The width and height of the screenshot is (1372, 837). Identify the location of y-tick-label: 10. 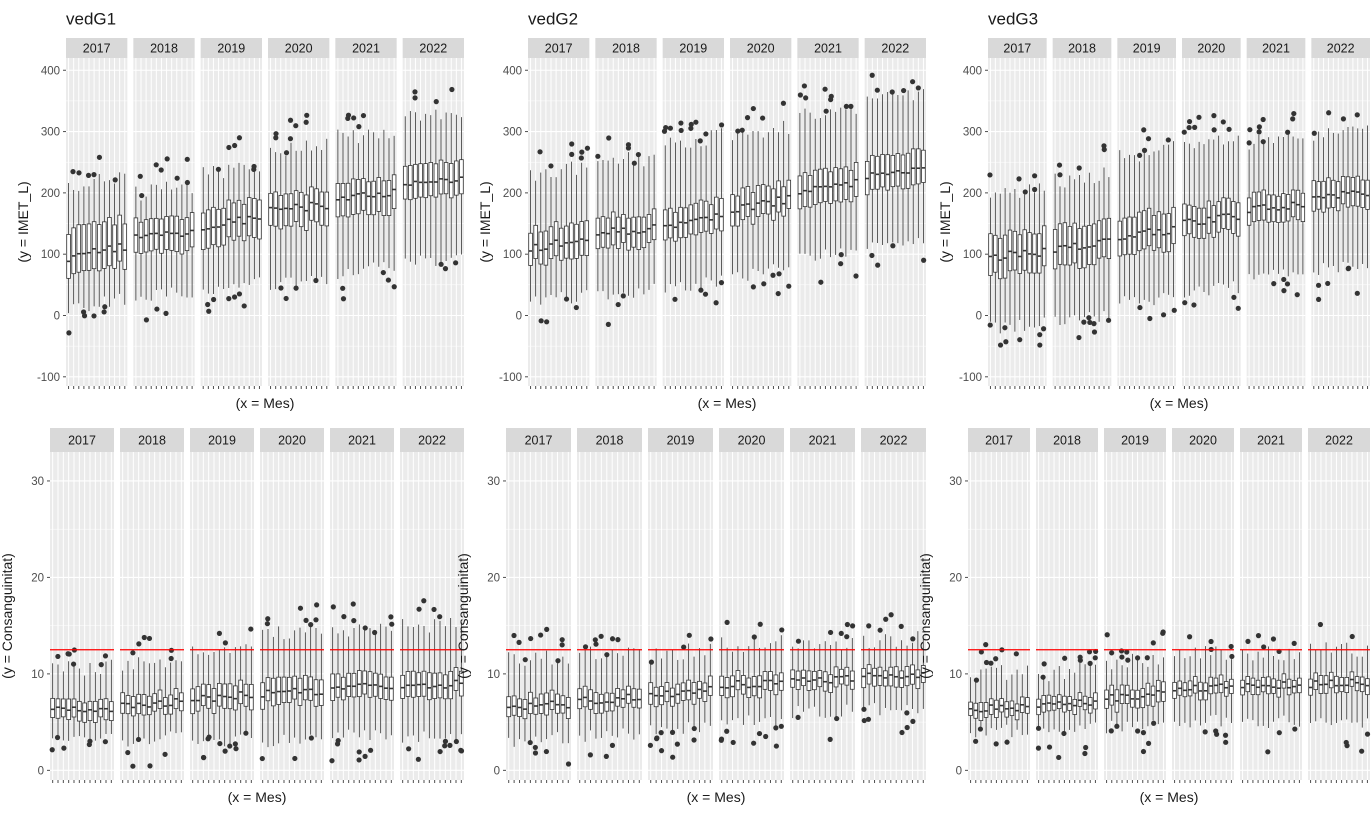
(37, 675).